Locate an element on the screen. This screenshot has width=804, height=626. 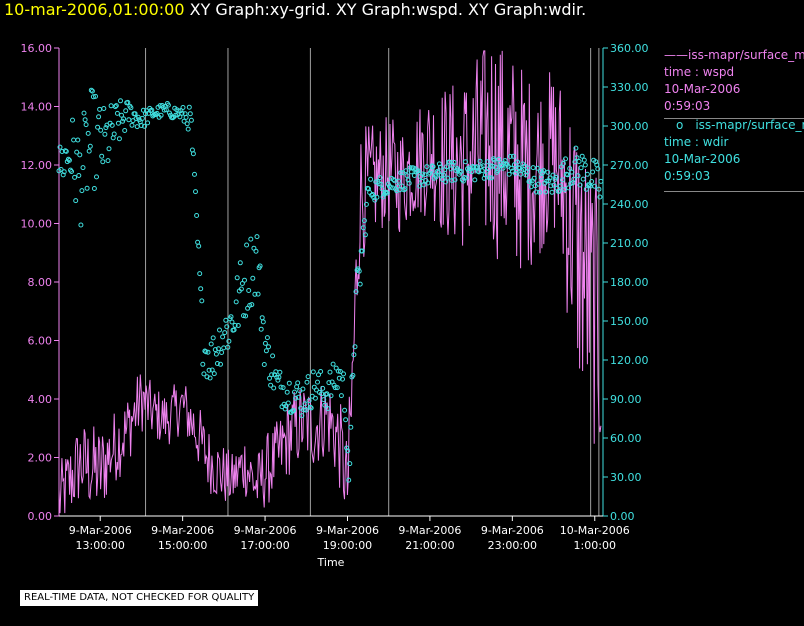
legend-divider is located at coordinates (734, 191).